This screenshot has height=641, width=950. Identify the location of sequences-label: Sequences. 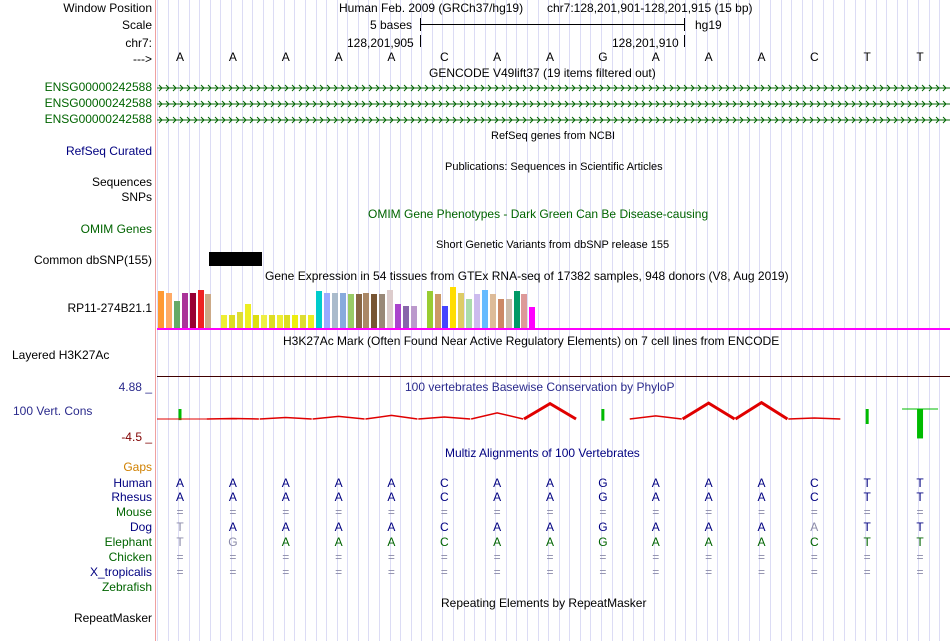
(121, 182).